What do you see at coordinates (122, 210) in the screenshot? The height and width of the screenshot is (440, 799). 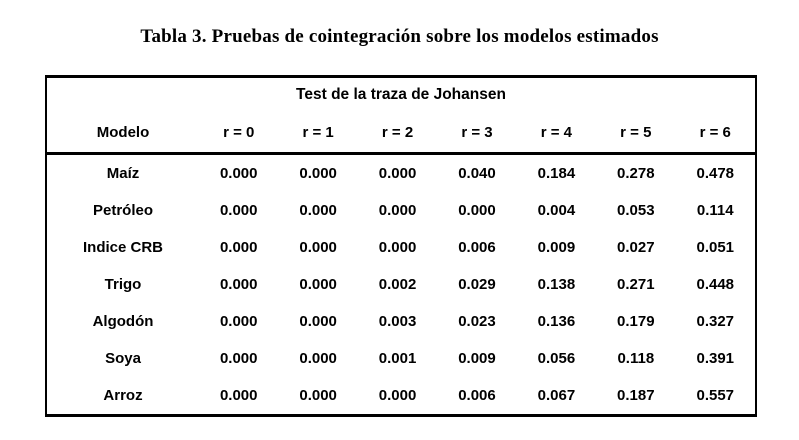 I see `row-label: Petróleo` at bounding box center [122, 210].